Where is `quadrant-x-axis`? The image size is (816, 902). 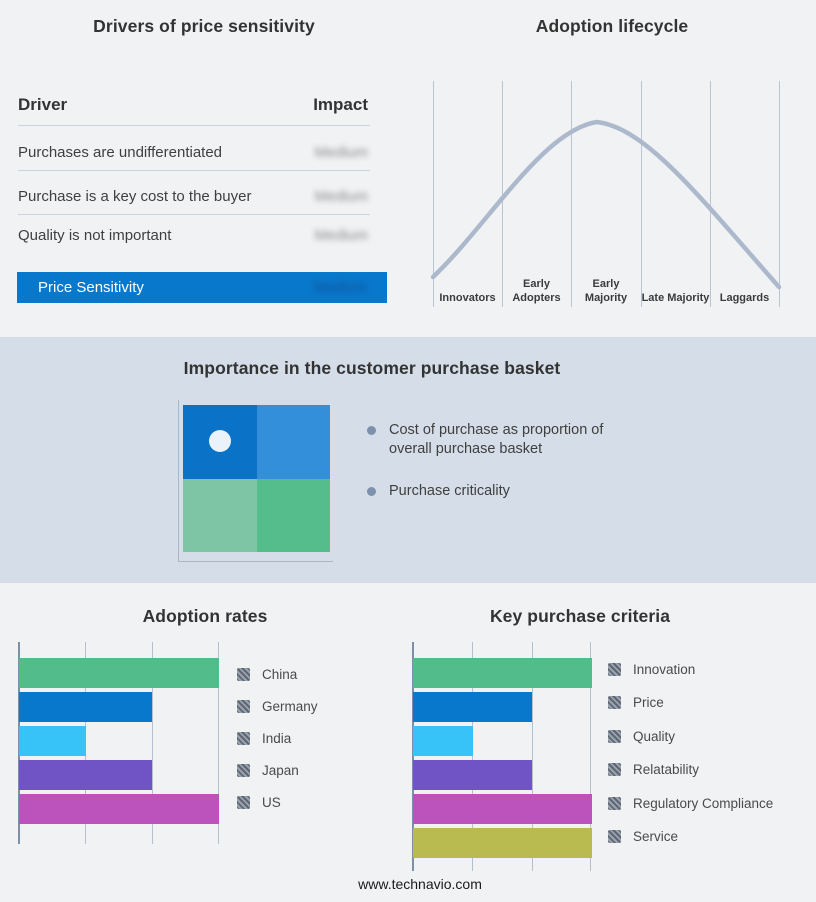
quadrant-x-axis is located at coordinates (255, 561).